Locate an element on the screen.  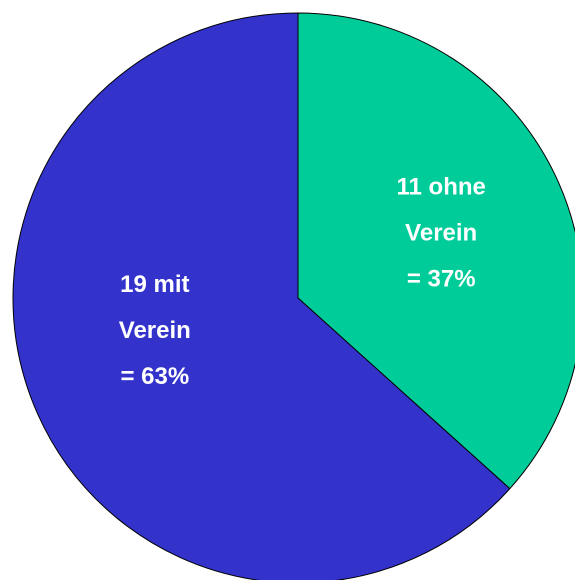
slice-label: = 63% is located at coordinates (154, 376).